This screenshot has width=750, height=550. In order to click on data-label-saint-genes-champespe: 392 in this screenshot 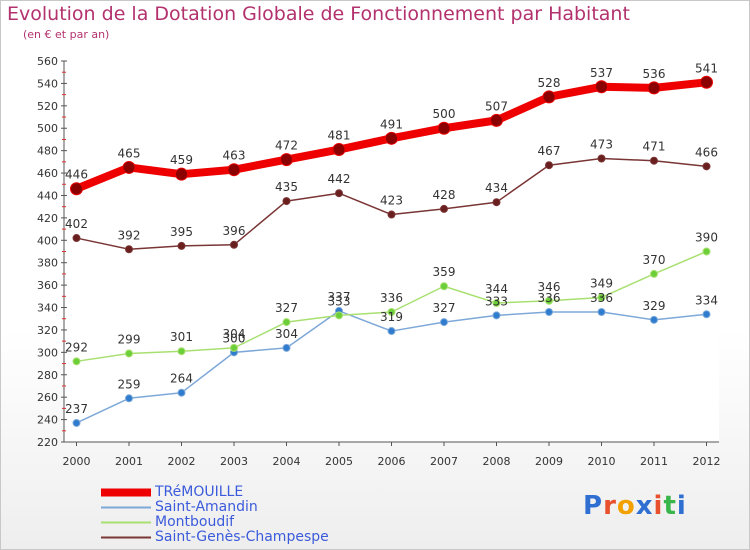, I will do `click(129, 235)`.